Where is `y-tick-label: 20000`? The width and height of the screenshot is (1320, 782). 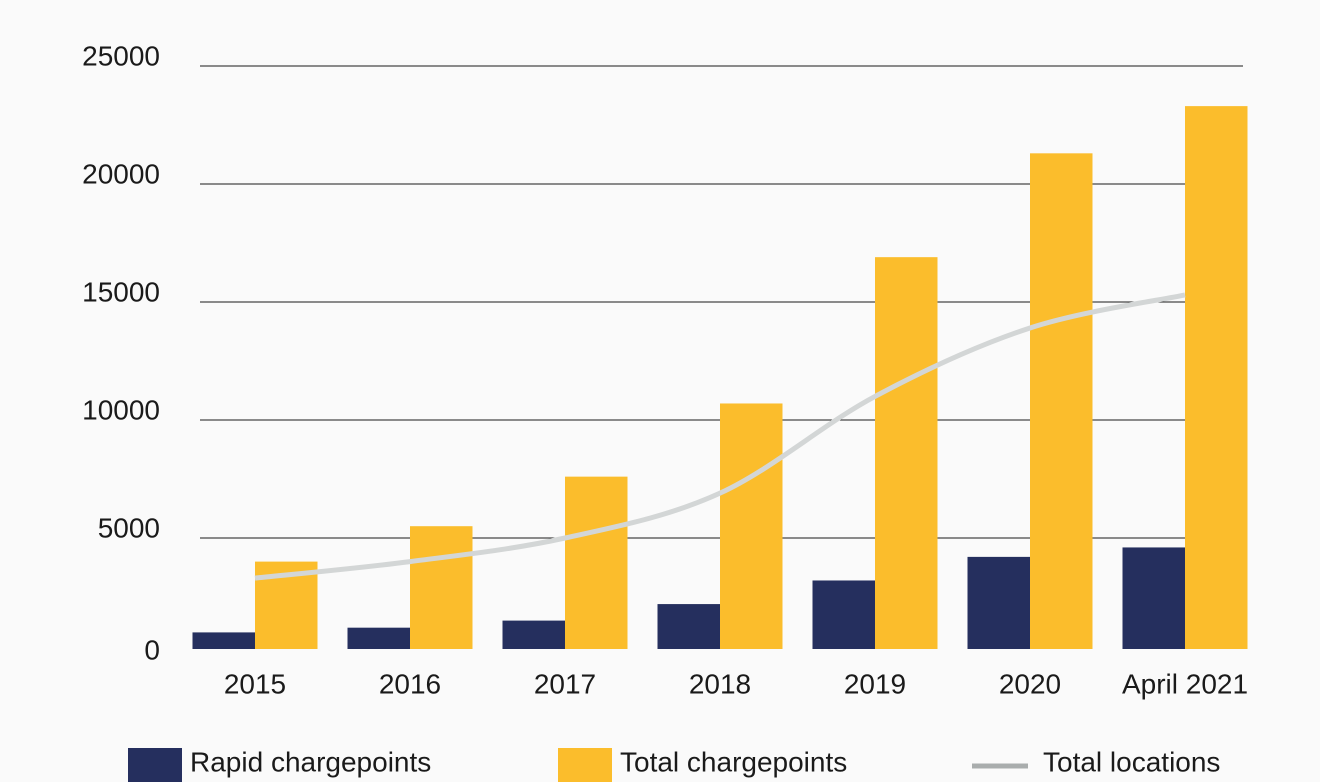
y-tick-label: 20000 is located at coordinates (121, 173).